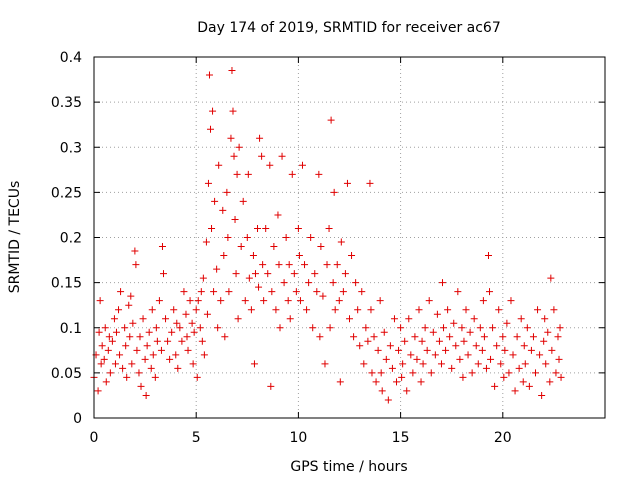 The width and height of the screenshot is (640, 480). Describe the element at coordinates (77, 419) in the screenshot. I see `y-tick-label: 0` at that location.